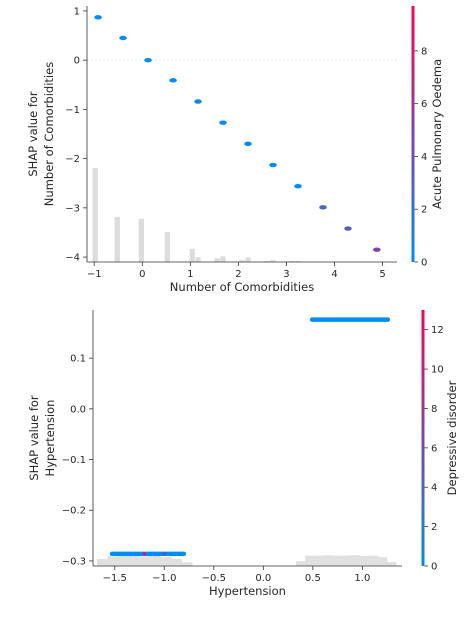 The height and width of the screenshot is (617, 470). What do you see at coordinates (74, 511) in the screenshot?
I see `y-tick-label: −0.2` at bounding box center [74, 511].